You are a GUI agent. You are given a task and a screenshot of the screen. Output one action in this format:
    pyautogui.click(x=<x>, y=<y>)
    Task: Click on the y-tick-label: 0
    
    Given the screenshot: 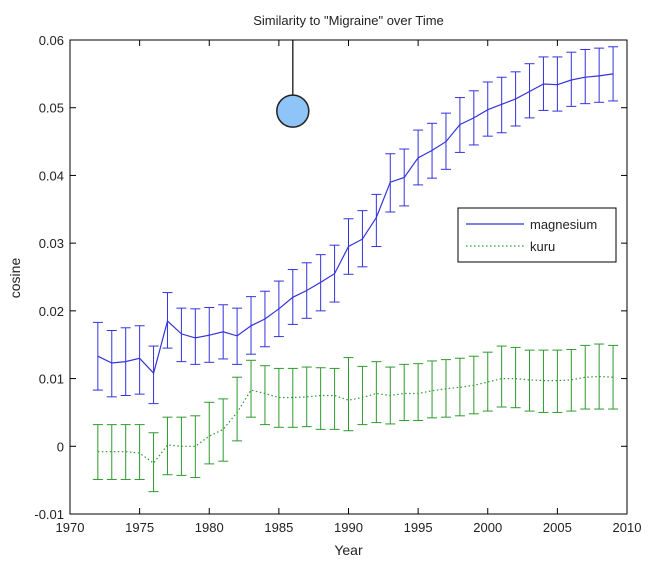 What is the action you would take?
    pyautogui.click(x=60, y=446)
    